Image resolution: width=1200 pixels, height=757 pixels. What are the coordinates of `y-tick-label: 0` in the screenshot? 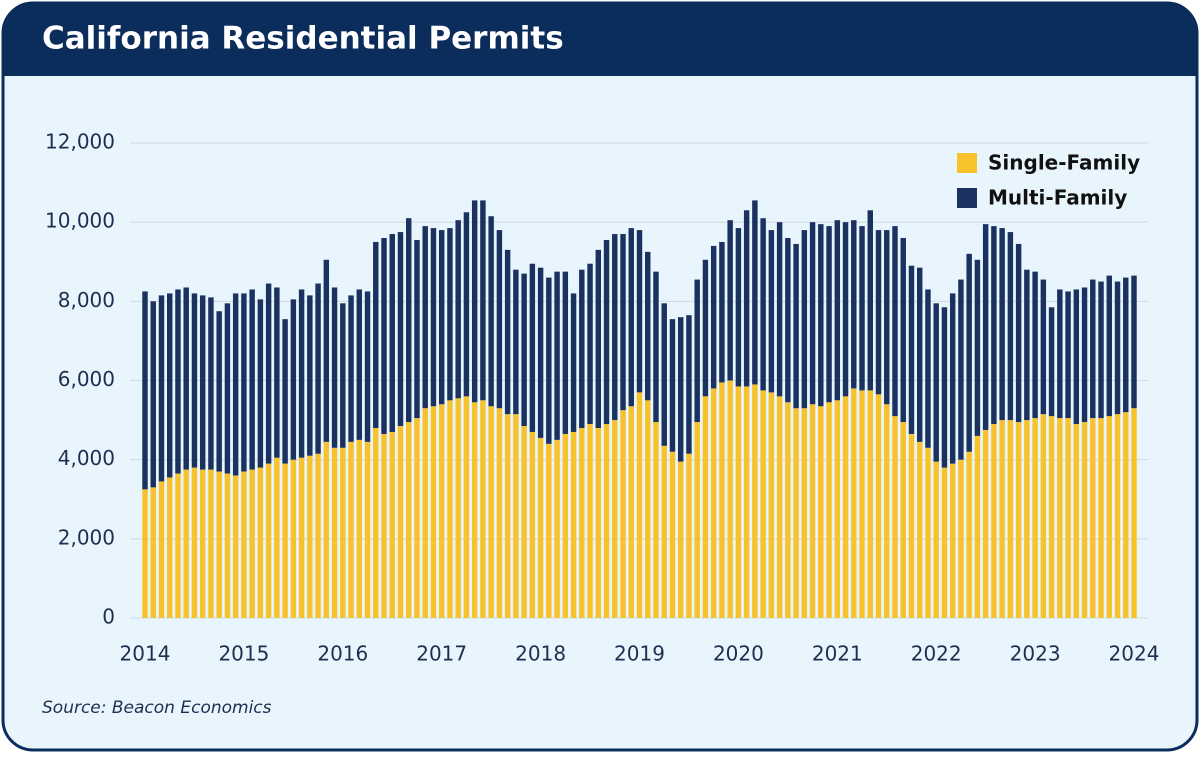 It's located at (108, 617).